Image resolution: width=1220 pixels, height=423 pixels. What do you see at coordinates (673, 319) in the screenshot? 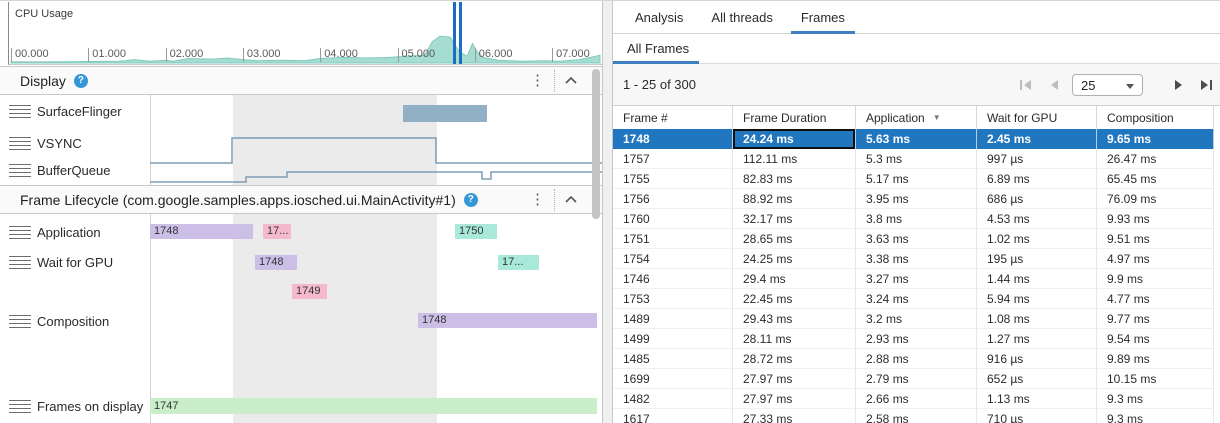
I see `table-cell: 1489` at bounding box center [673, 319].